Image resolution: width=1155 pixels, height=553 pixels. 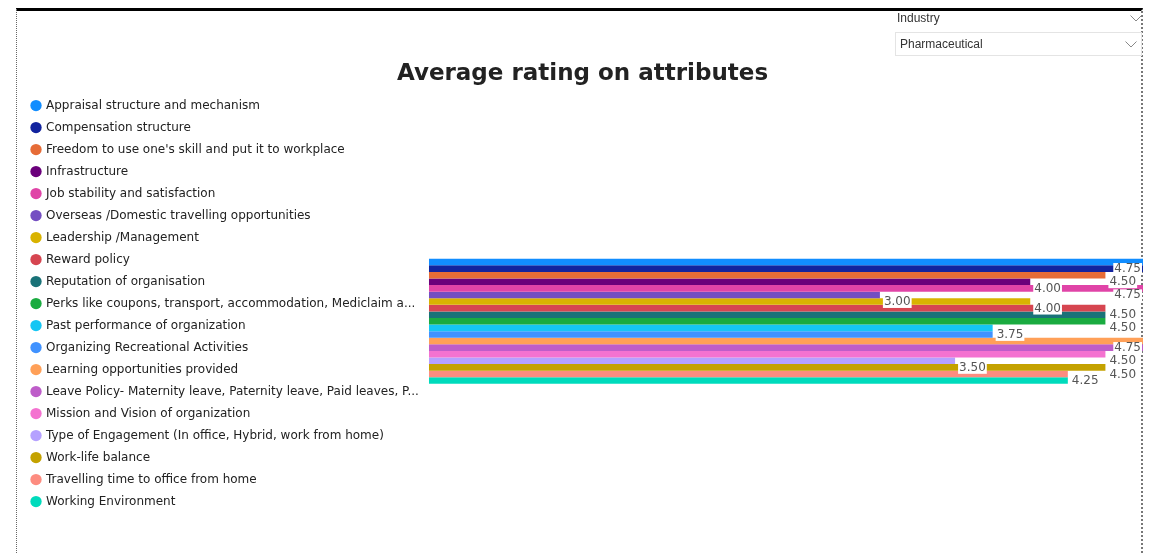 What do you see at coordinates (918, 18) in the screenshot?
I see `text: Industry` at bounding box center [918, 18].